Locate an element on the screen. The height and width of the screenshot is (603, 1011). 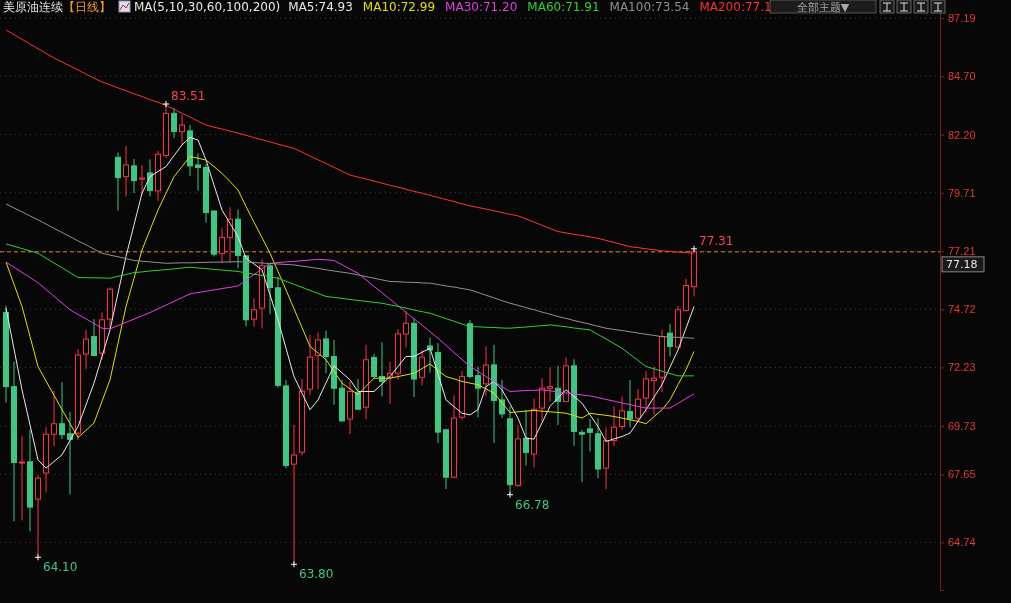
y-tick-label: 87.19 is located at coordinates (962, 18).